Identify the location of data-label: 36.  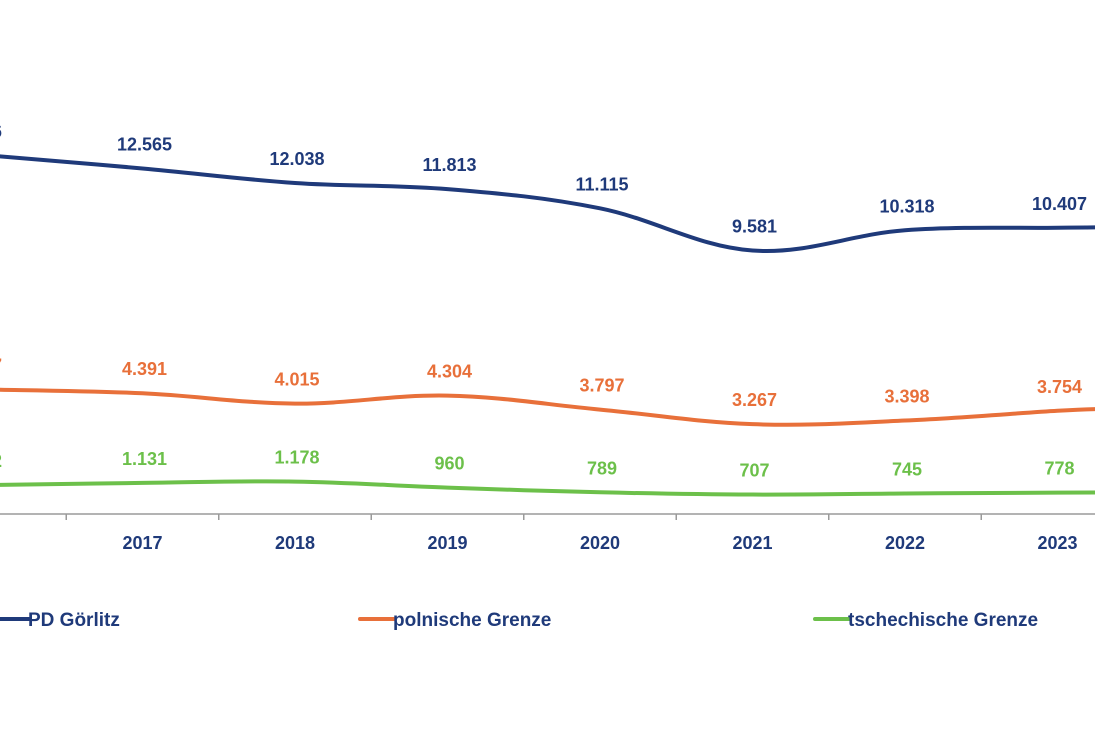
(1, 132).